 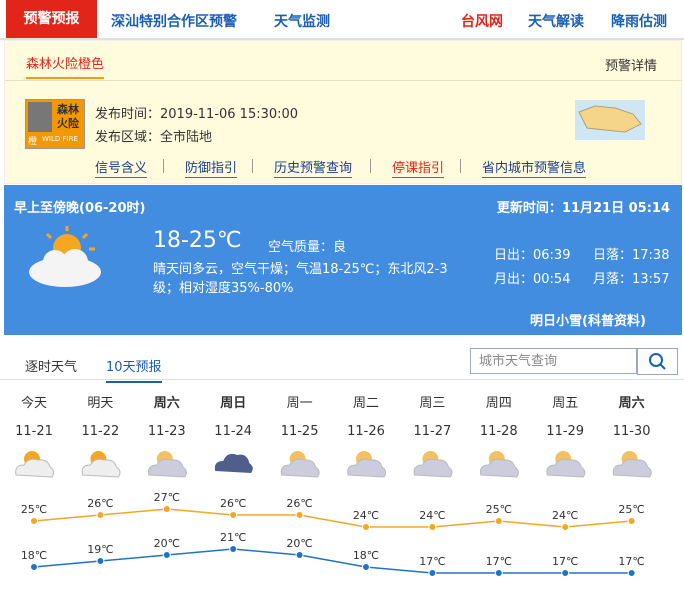 What do you see at coordinates (60, 139) in the screenshot?
I see `icon-text: WILD FIRE` at bounding box center [60, 139].